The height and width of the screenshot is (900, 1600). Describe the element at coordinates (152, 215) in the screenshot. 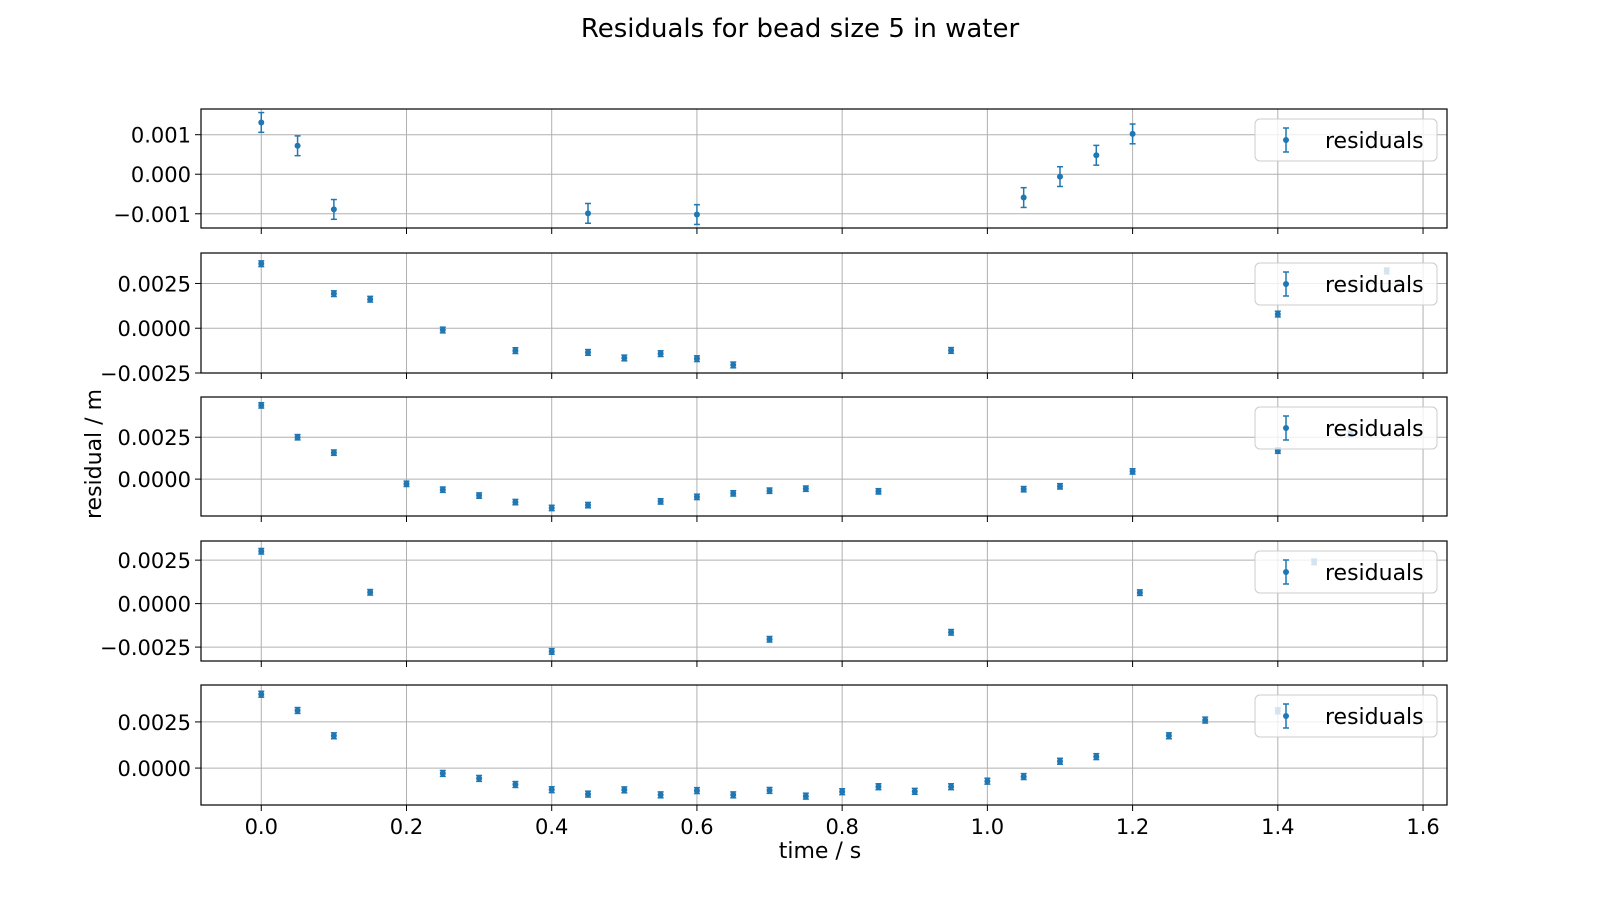

I see `y-tick-label: −0.001` at that location.